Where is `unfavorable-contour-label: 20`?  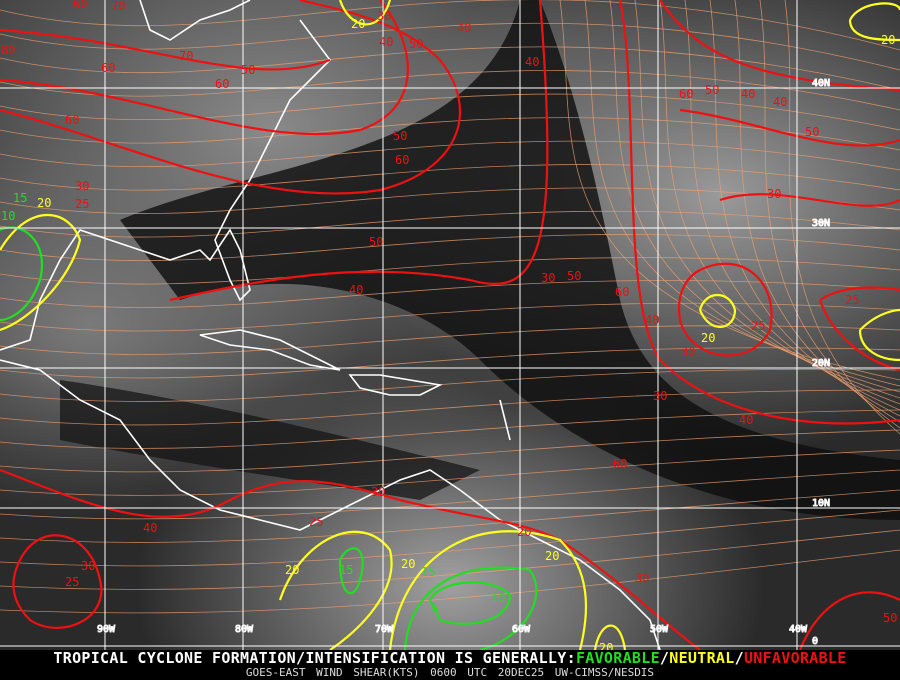
unfavorable-contour-label: 20 is located at coordinates (524, 532).